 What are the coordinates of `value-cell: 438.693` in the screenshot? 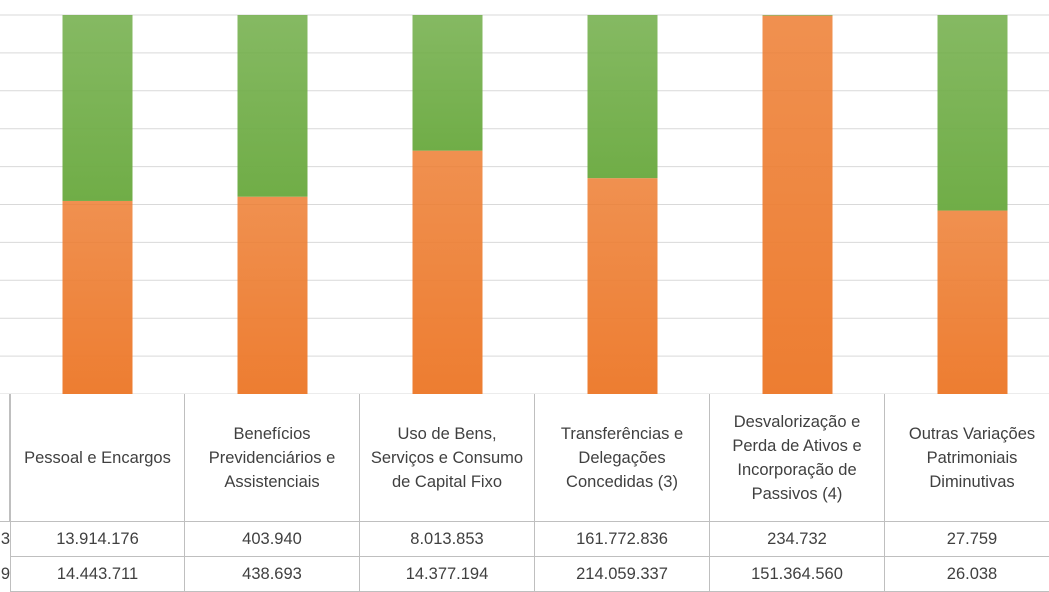 It's located at (272, 574).